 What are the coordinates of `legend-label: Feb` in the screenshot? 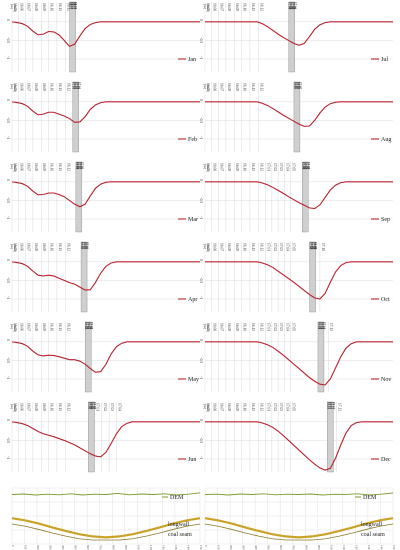 It's located at (192, 140).